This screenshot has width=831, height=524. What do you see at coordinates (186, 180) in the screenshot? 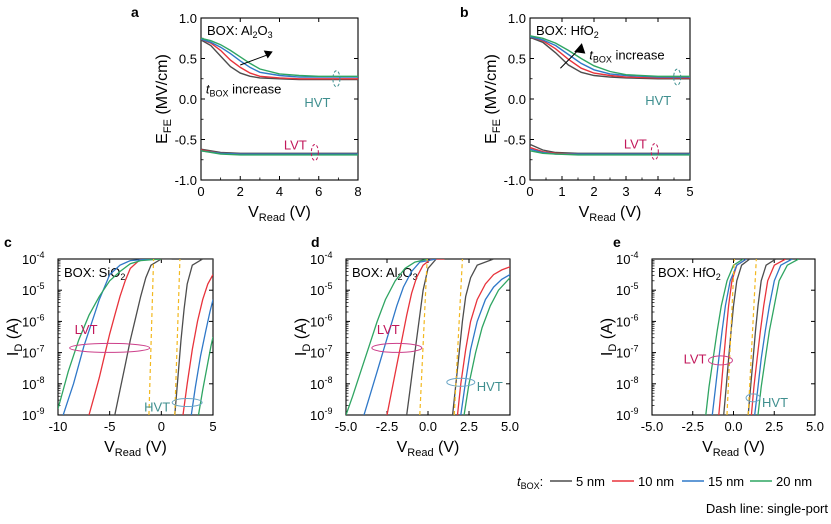
I see `y-tick-label-a: -1.0` at bounding box center [186, 180].